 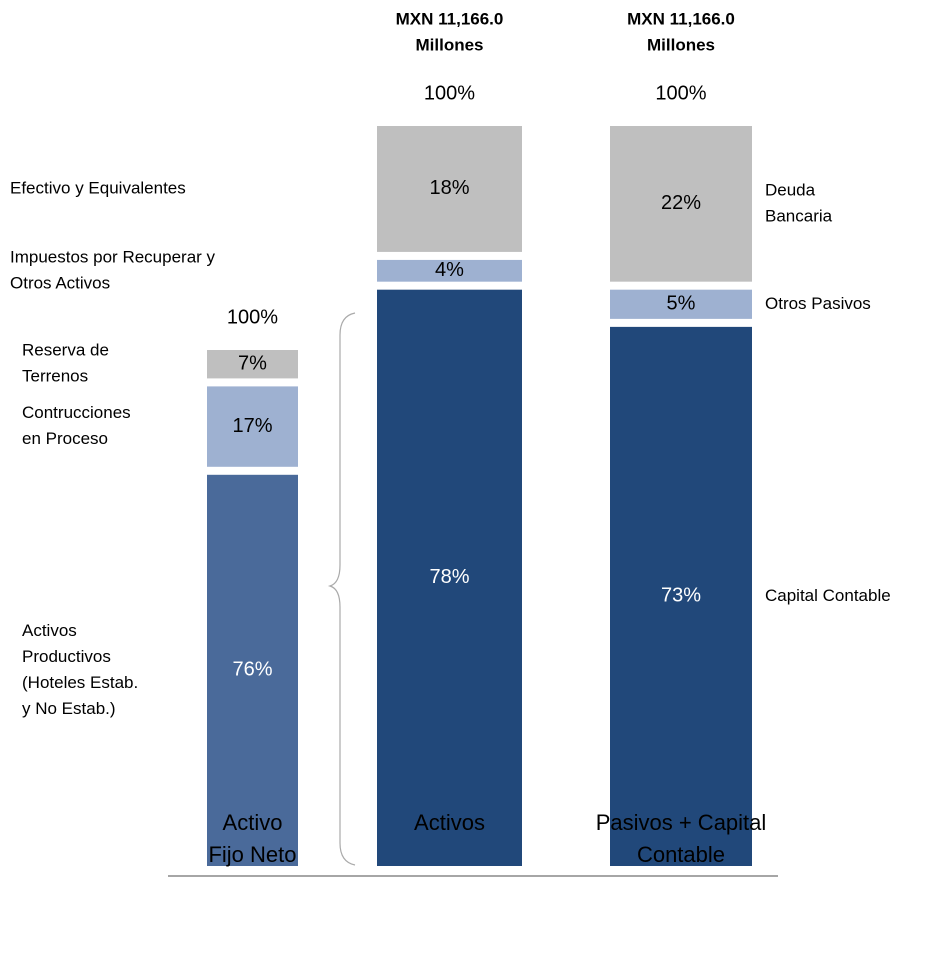 I want to click on segment-label: Otros Activos, so click(x=60, y=282).